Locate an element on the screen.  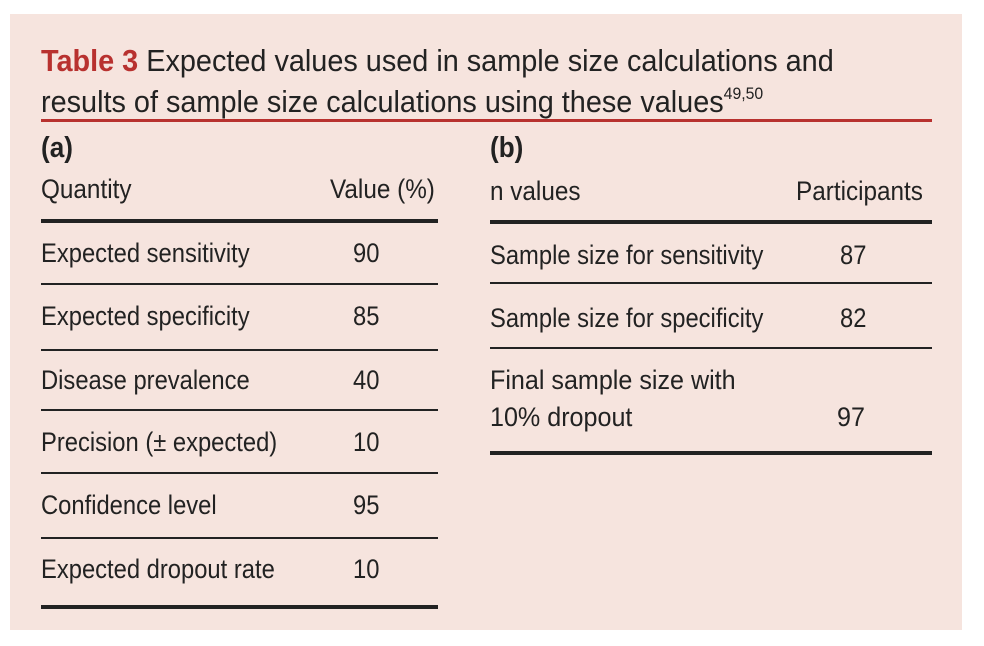
table-b-row-value: 87 is located at coordinates (853, 255).